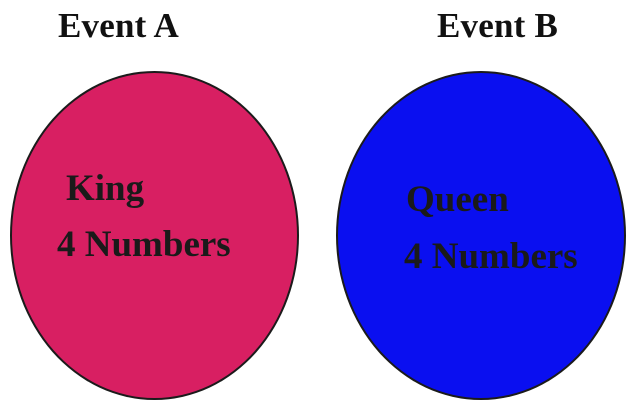 The height and width of the screenshot is (411, 636). I want to click on event-b-label-count: 4 Numbers, so click(491, 256).